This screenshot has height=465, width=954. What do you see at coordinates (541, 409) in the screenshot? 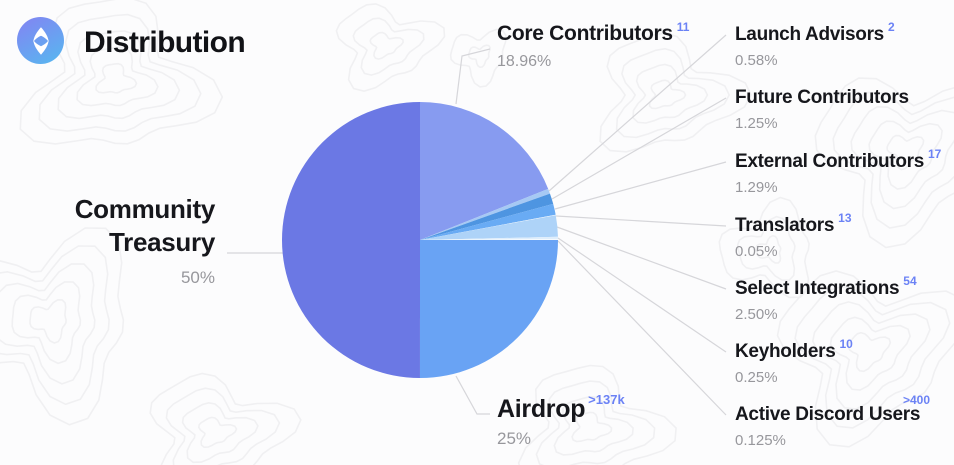
I see `legend-label: Airdrop` at bounding box center [541, 409].